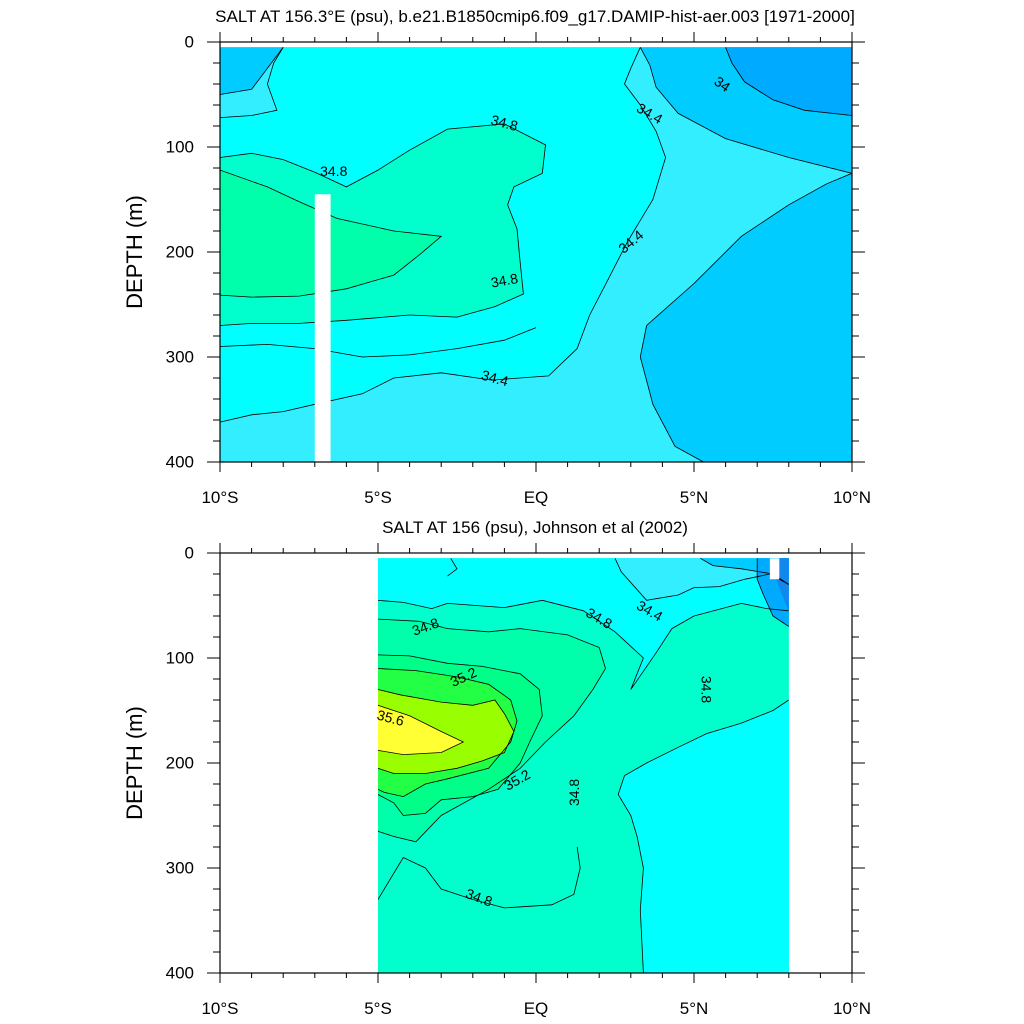 The image size is (1024, 1024). I want to click on top-panel-y-axis-label: DEPTH (m), so click(134, 252).